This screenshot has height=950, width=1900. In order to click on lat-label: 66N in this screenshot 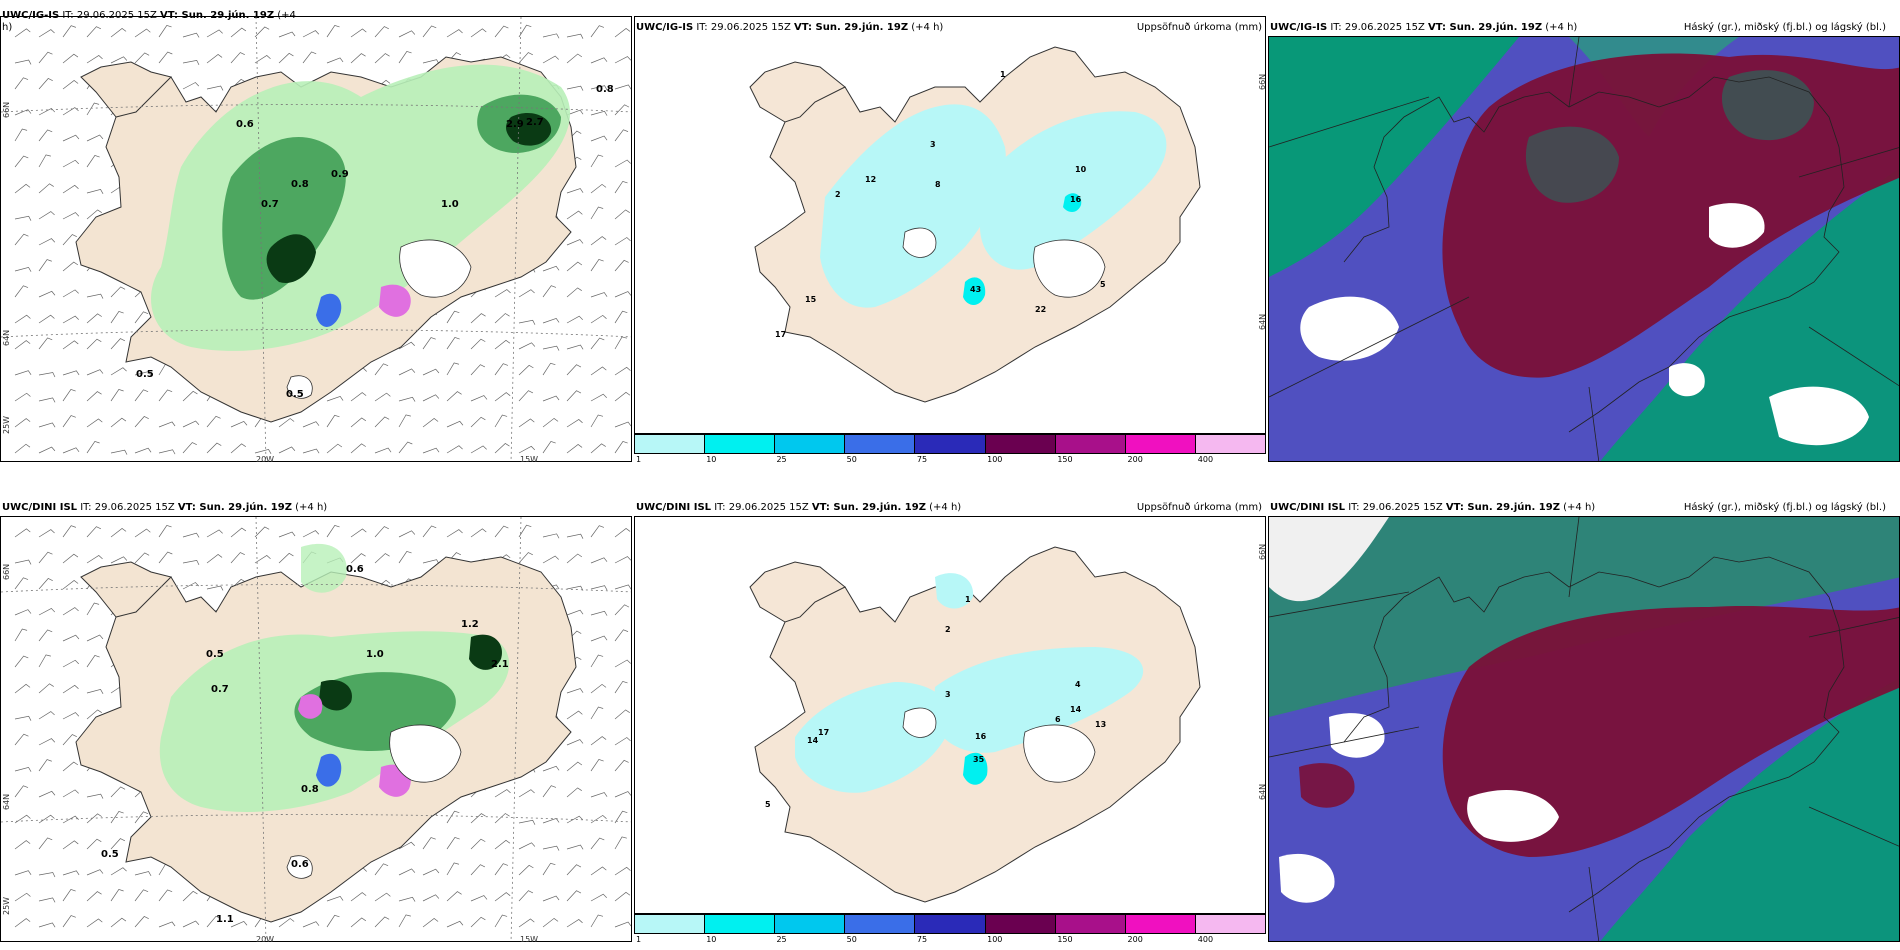, I will do `click(6, 571)`.